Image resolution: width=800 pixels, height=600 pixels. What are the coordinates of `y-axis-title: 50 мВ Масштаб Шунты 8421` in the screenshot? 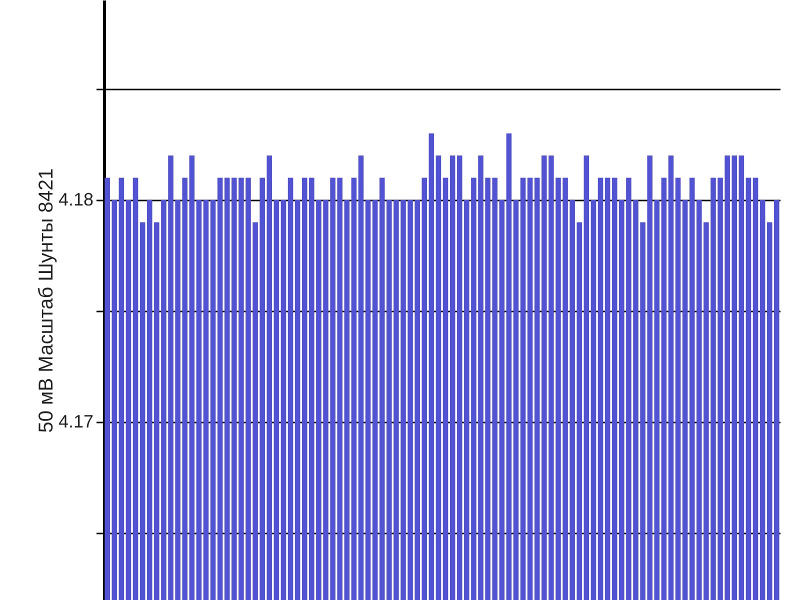 It's located at (46, 300).